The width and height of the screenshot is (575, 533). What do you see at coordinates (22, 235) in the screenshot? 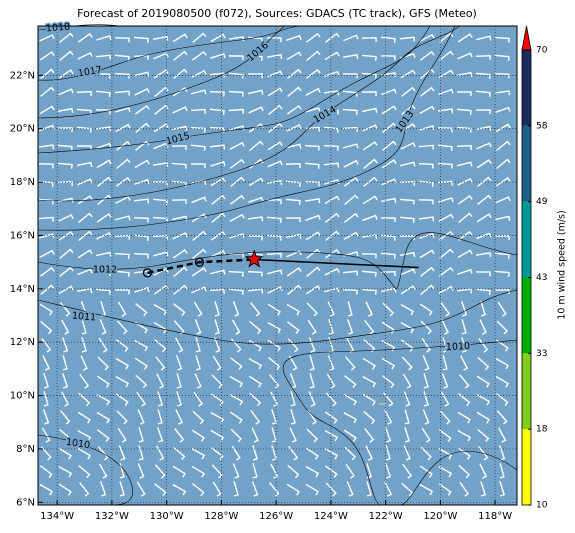
I see `y-tick-label: 16°N` at bounding box center [22, 235].